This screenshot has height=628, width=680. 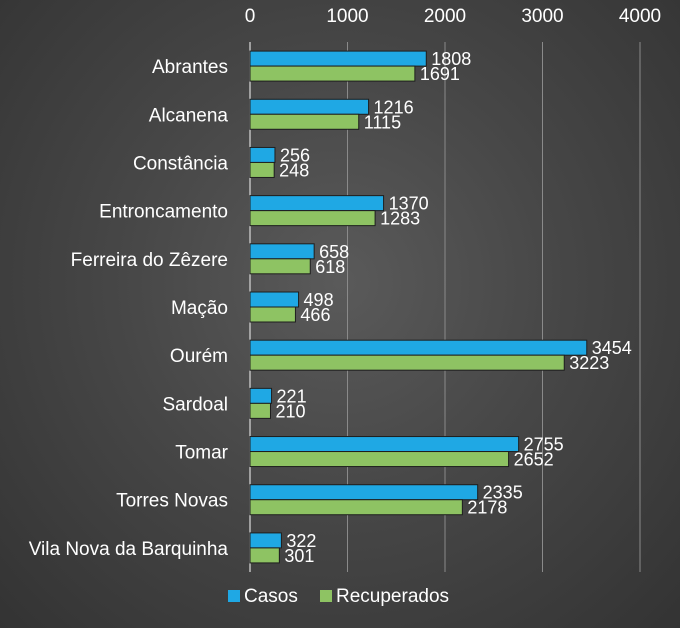 What do you see at coordinates (201, 453) in the screenshot?
I see `category-label: Tomar` at bounding box center [201, 453].